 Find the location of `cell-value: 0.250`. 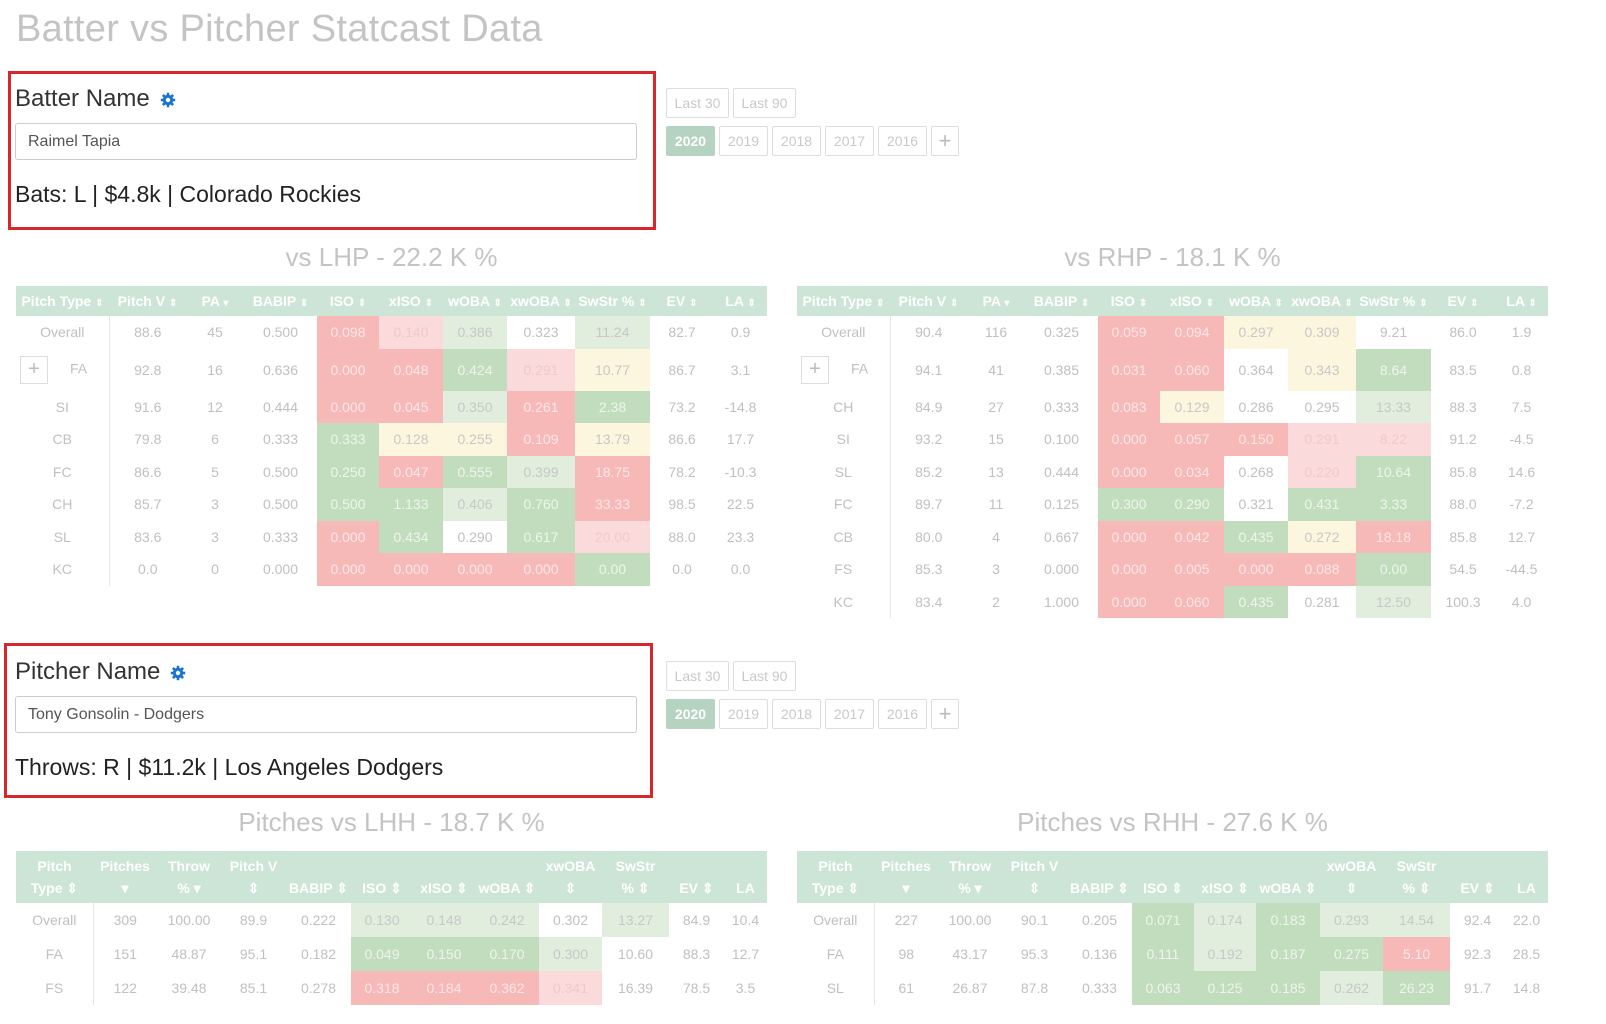

cell-value: 0.250 is located at coordinates (348, 471).